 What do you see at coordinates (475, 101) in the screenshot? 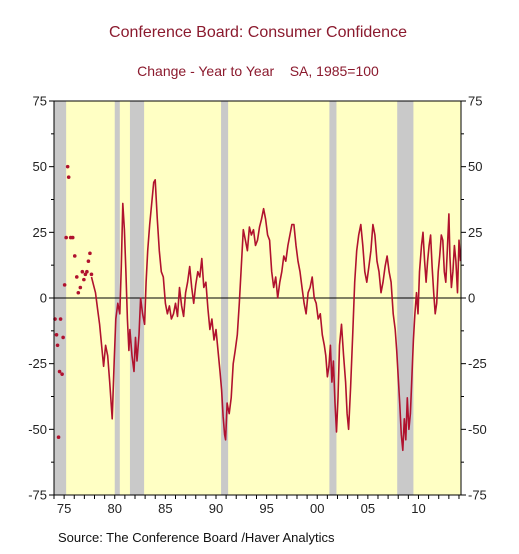
I see `y-tick-label-right: 75` at bounding box center [475, 101].